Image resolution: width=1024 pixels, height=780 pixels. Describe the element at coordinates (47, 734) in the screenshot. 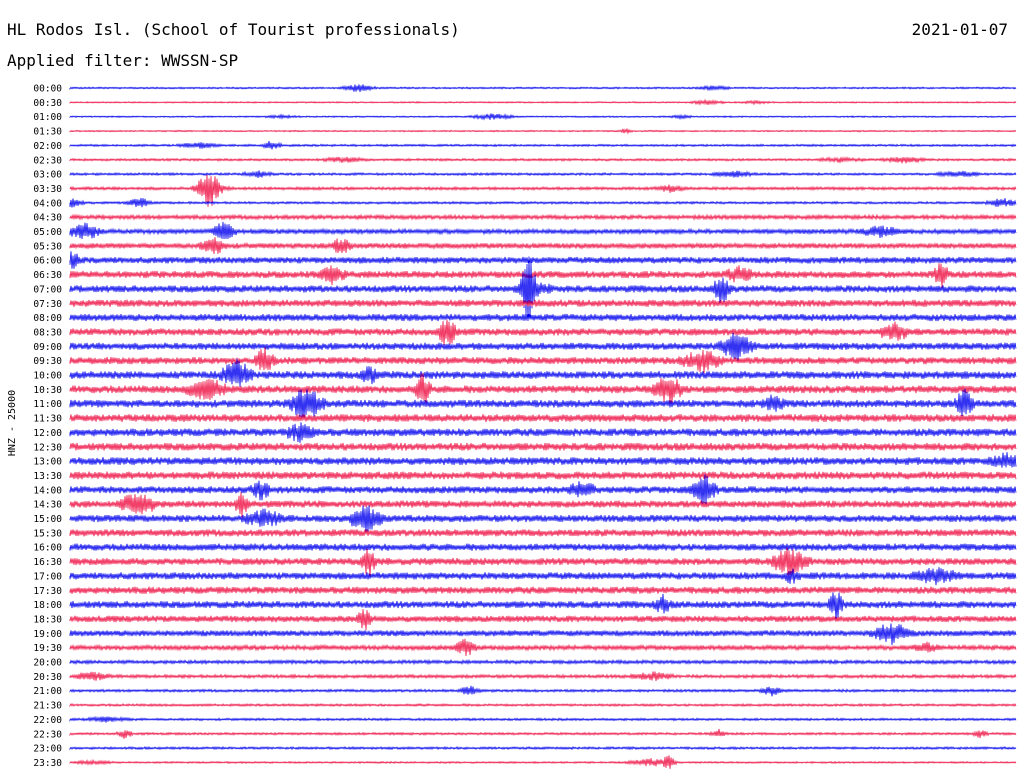

I see `time-tick-label: 22:30` at that location.